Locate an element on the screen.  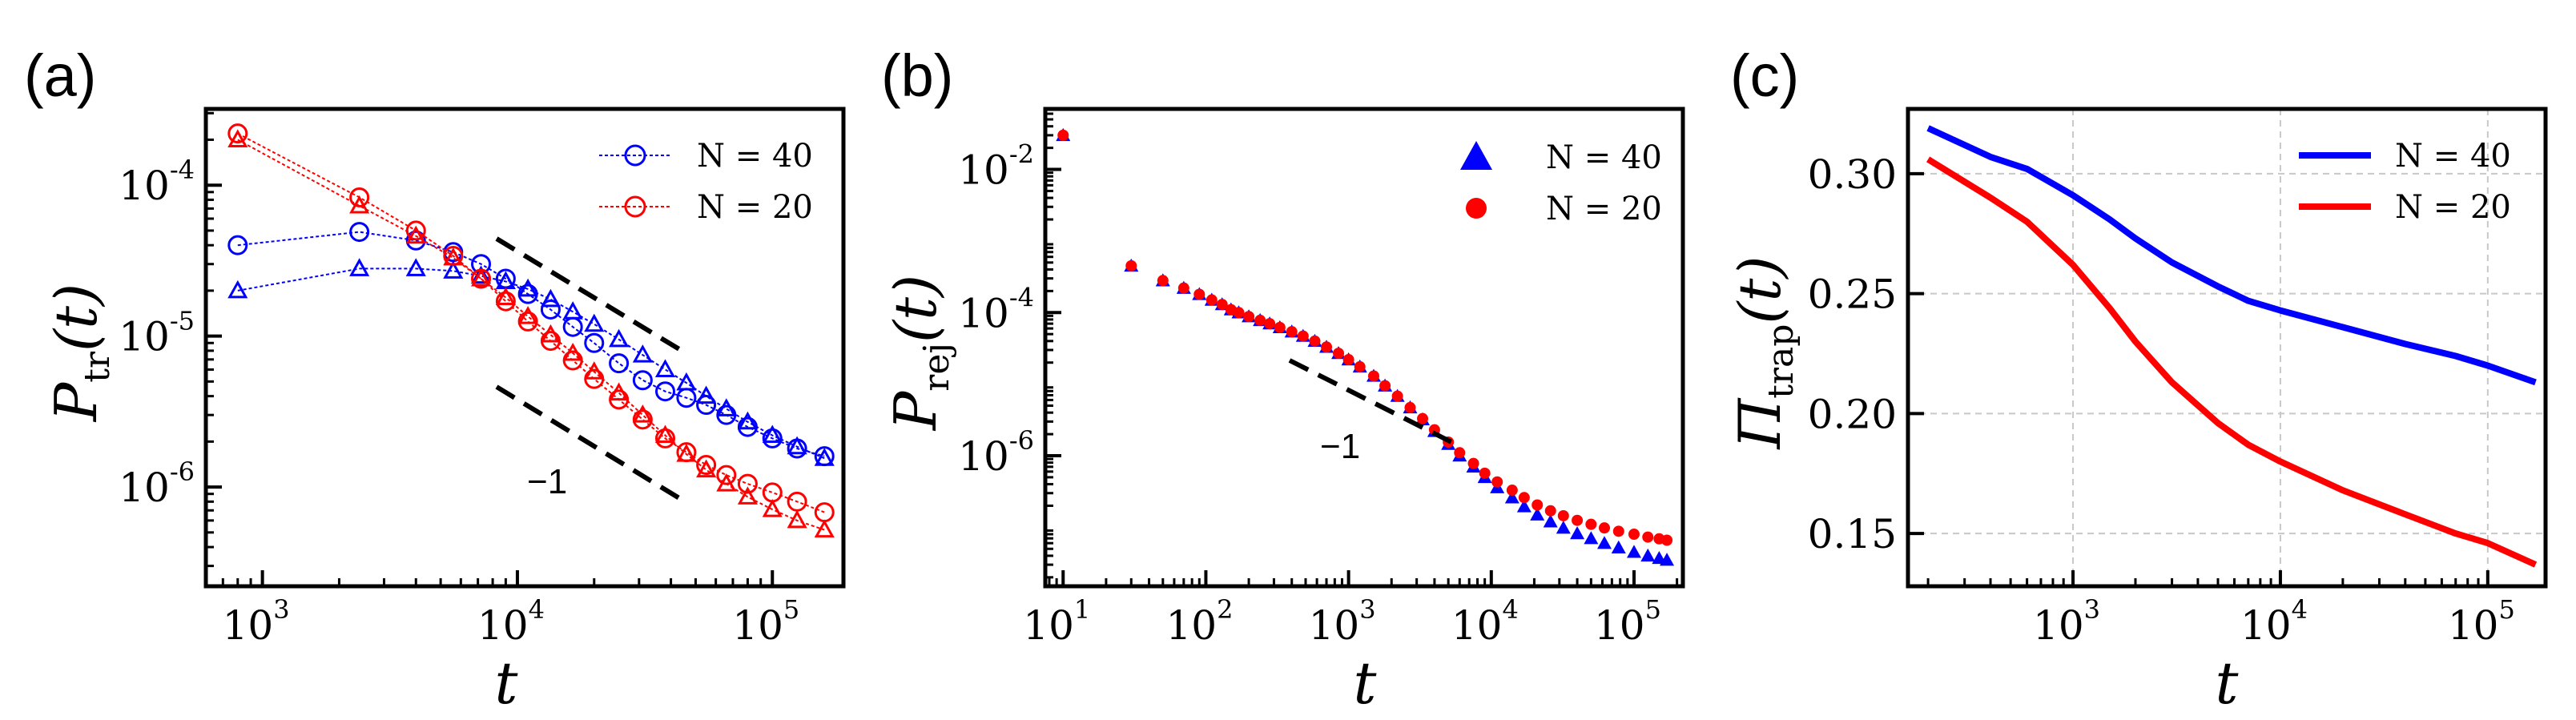
panel-a-legend: N = 40 N = 20 is located at coordinates (706, 182).